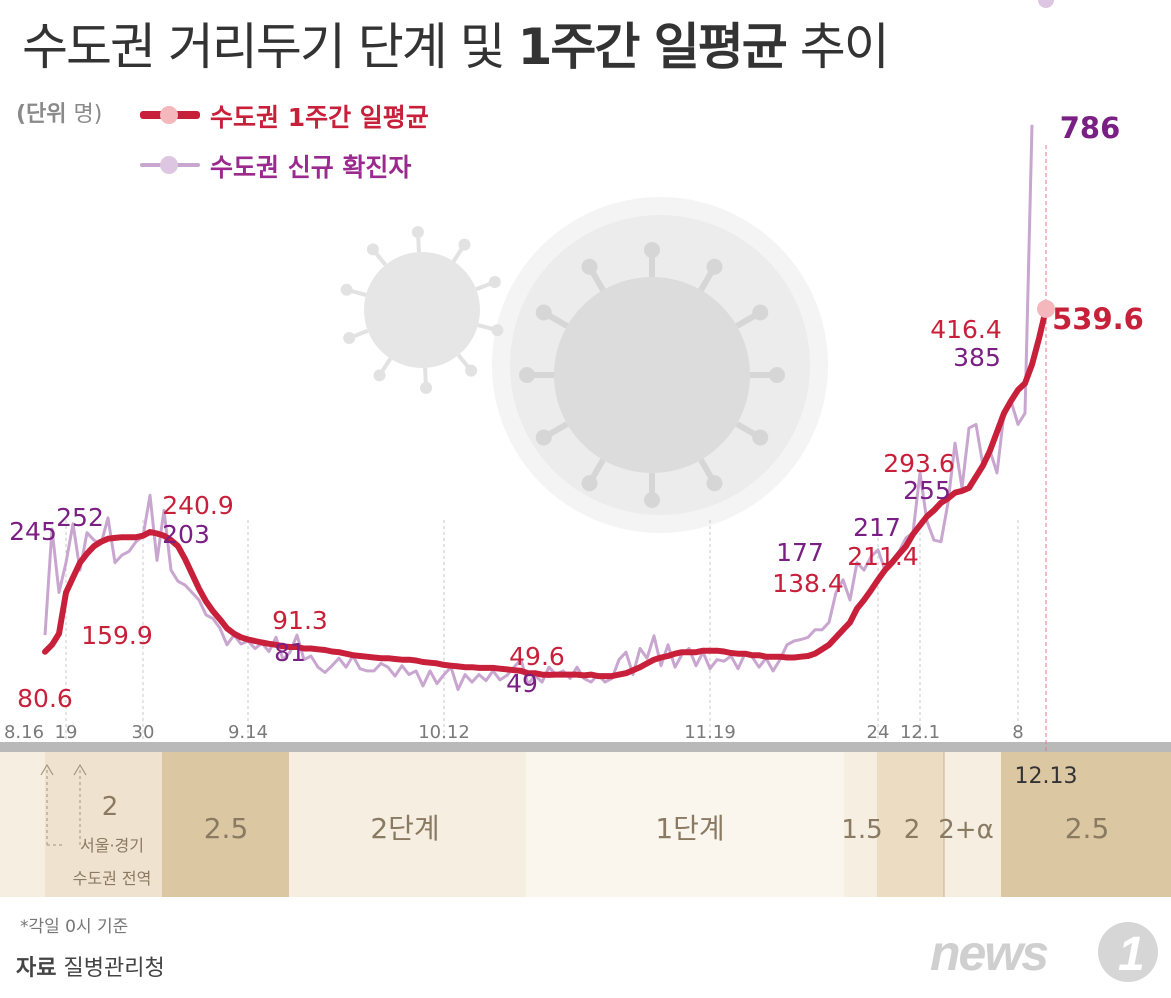 This screenshot has width=1171, height=998. I want to click on title-regular: 수도권 거리두기 단계 및, so click(264, 47).